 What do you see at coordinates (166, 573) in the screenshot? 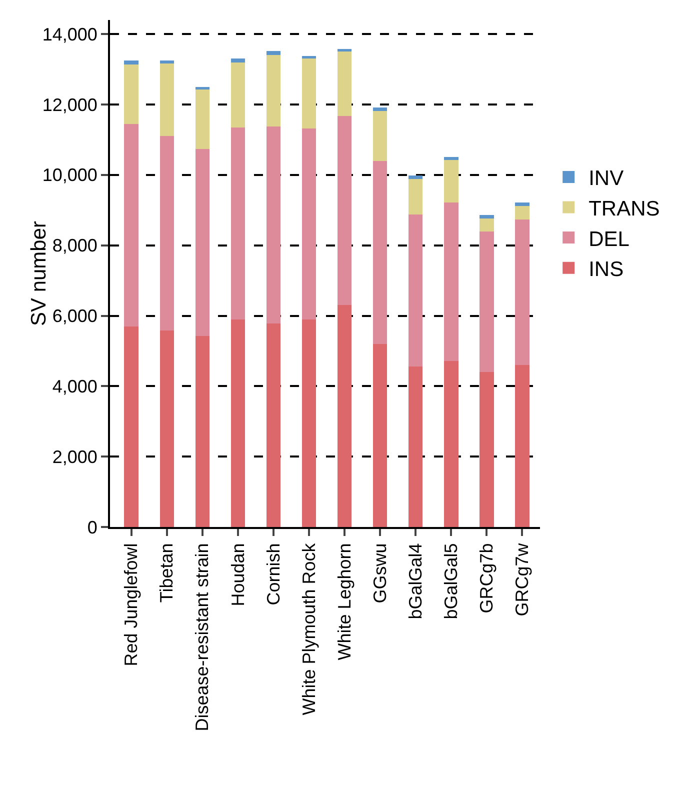
I see `x-tick-label: Tibetan` at bounding box center [166, 573].